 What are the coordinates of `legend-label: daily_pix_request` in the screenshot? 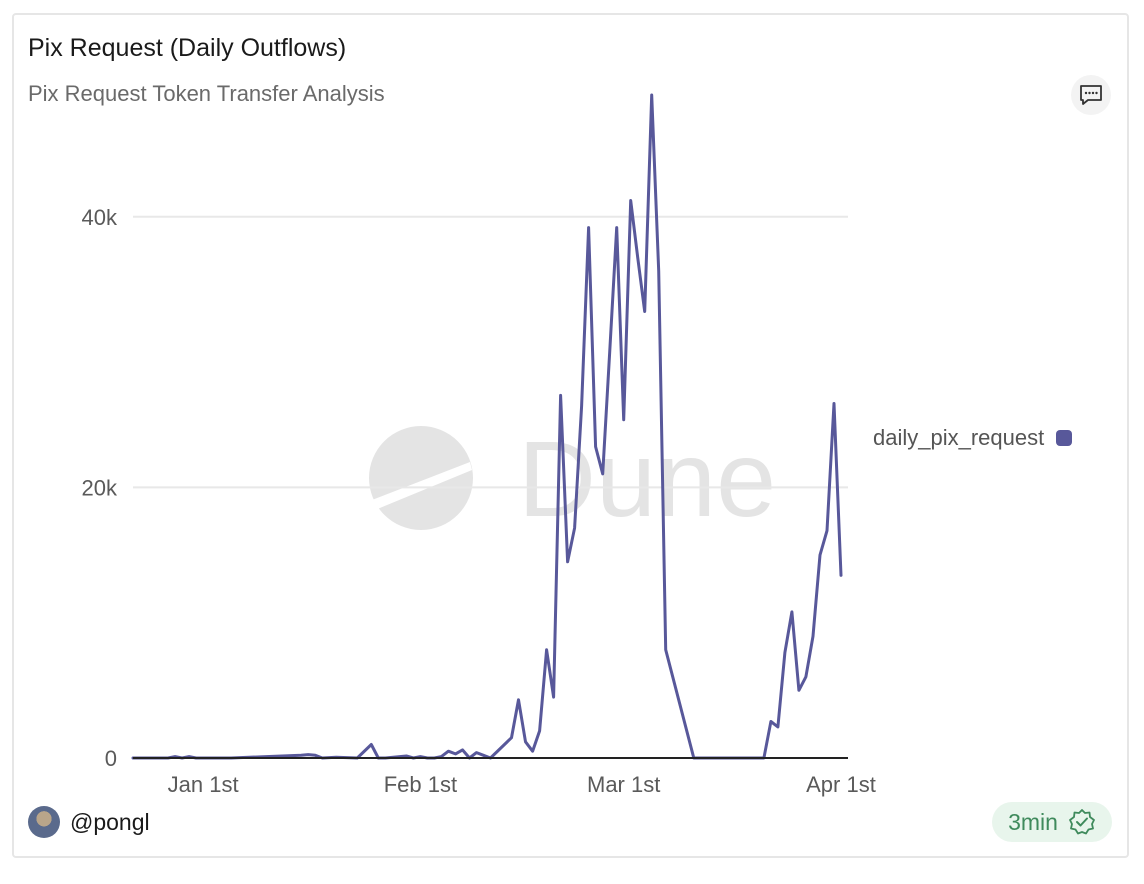 It's located at (959, 437).